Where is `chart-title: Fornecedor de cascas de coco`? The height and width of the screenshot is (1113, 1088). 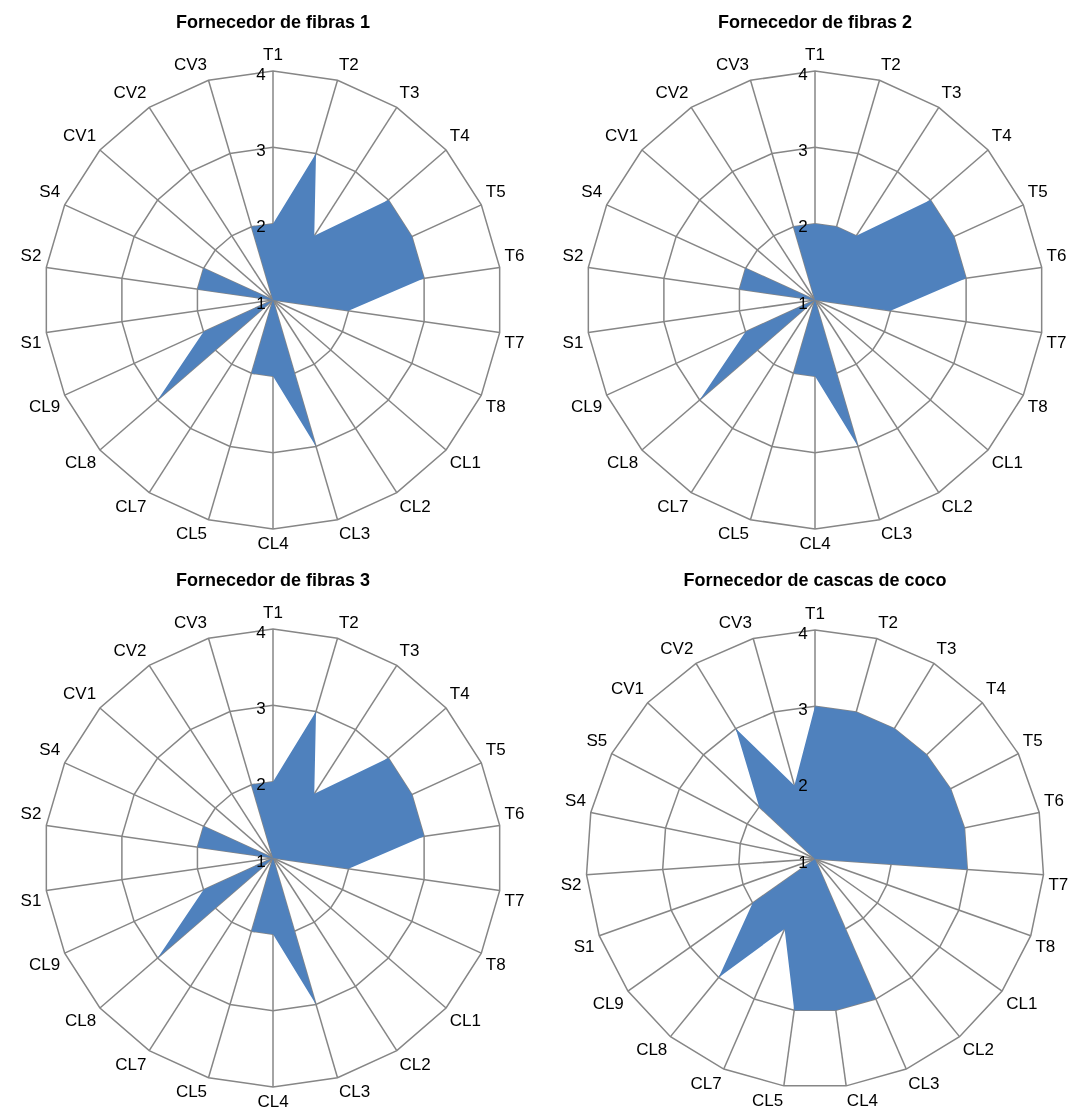
chart-title: Fornecedor de cascas de coco is located at coordinates (815, 579).